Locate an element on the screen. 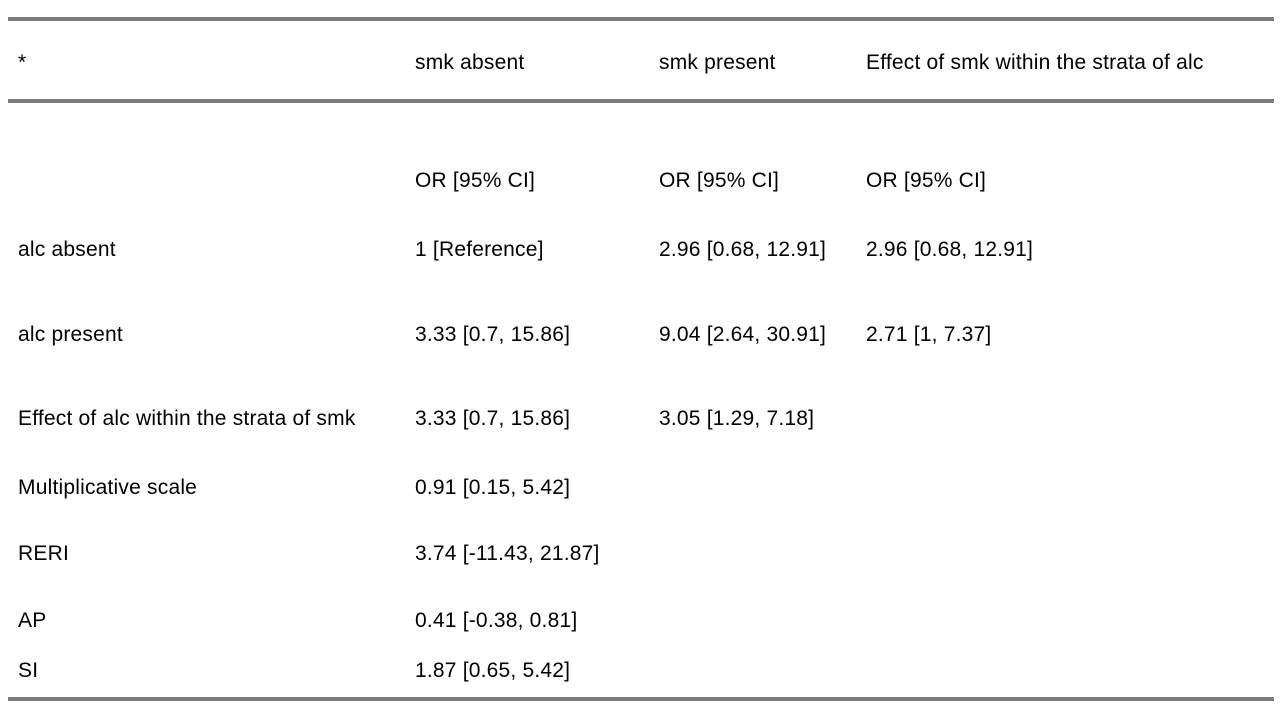  cell-alc-absent-smk-absent: 1 [Reference] is located at coordinates (479, 249).